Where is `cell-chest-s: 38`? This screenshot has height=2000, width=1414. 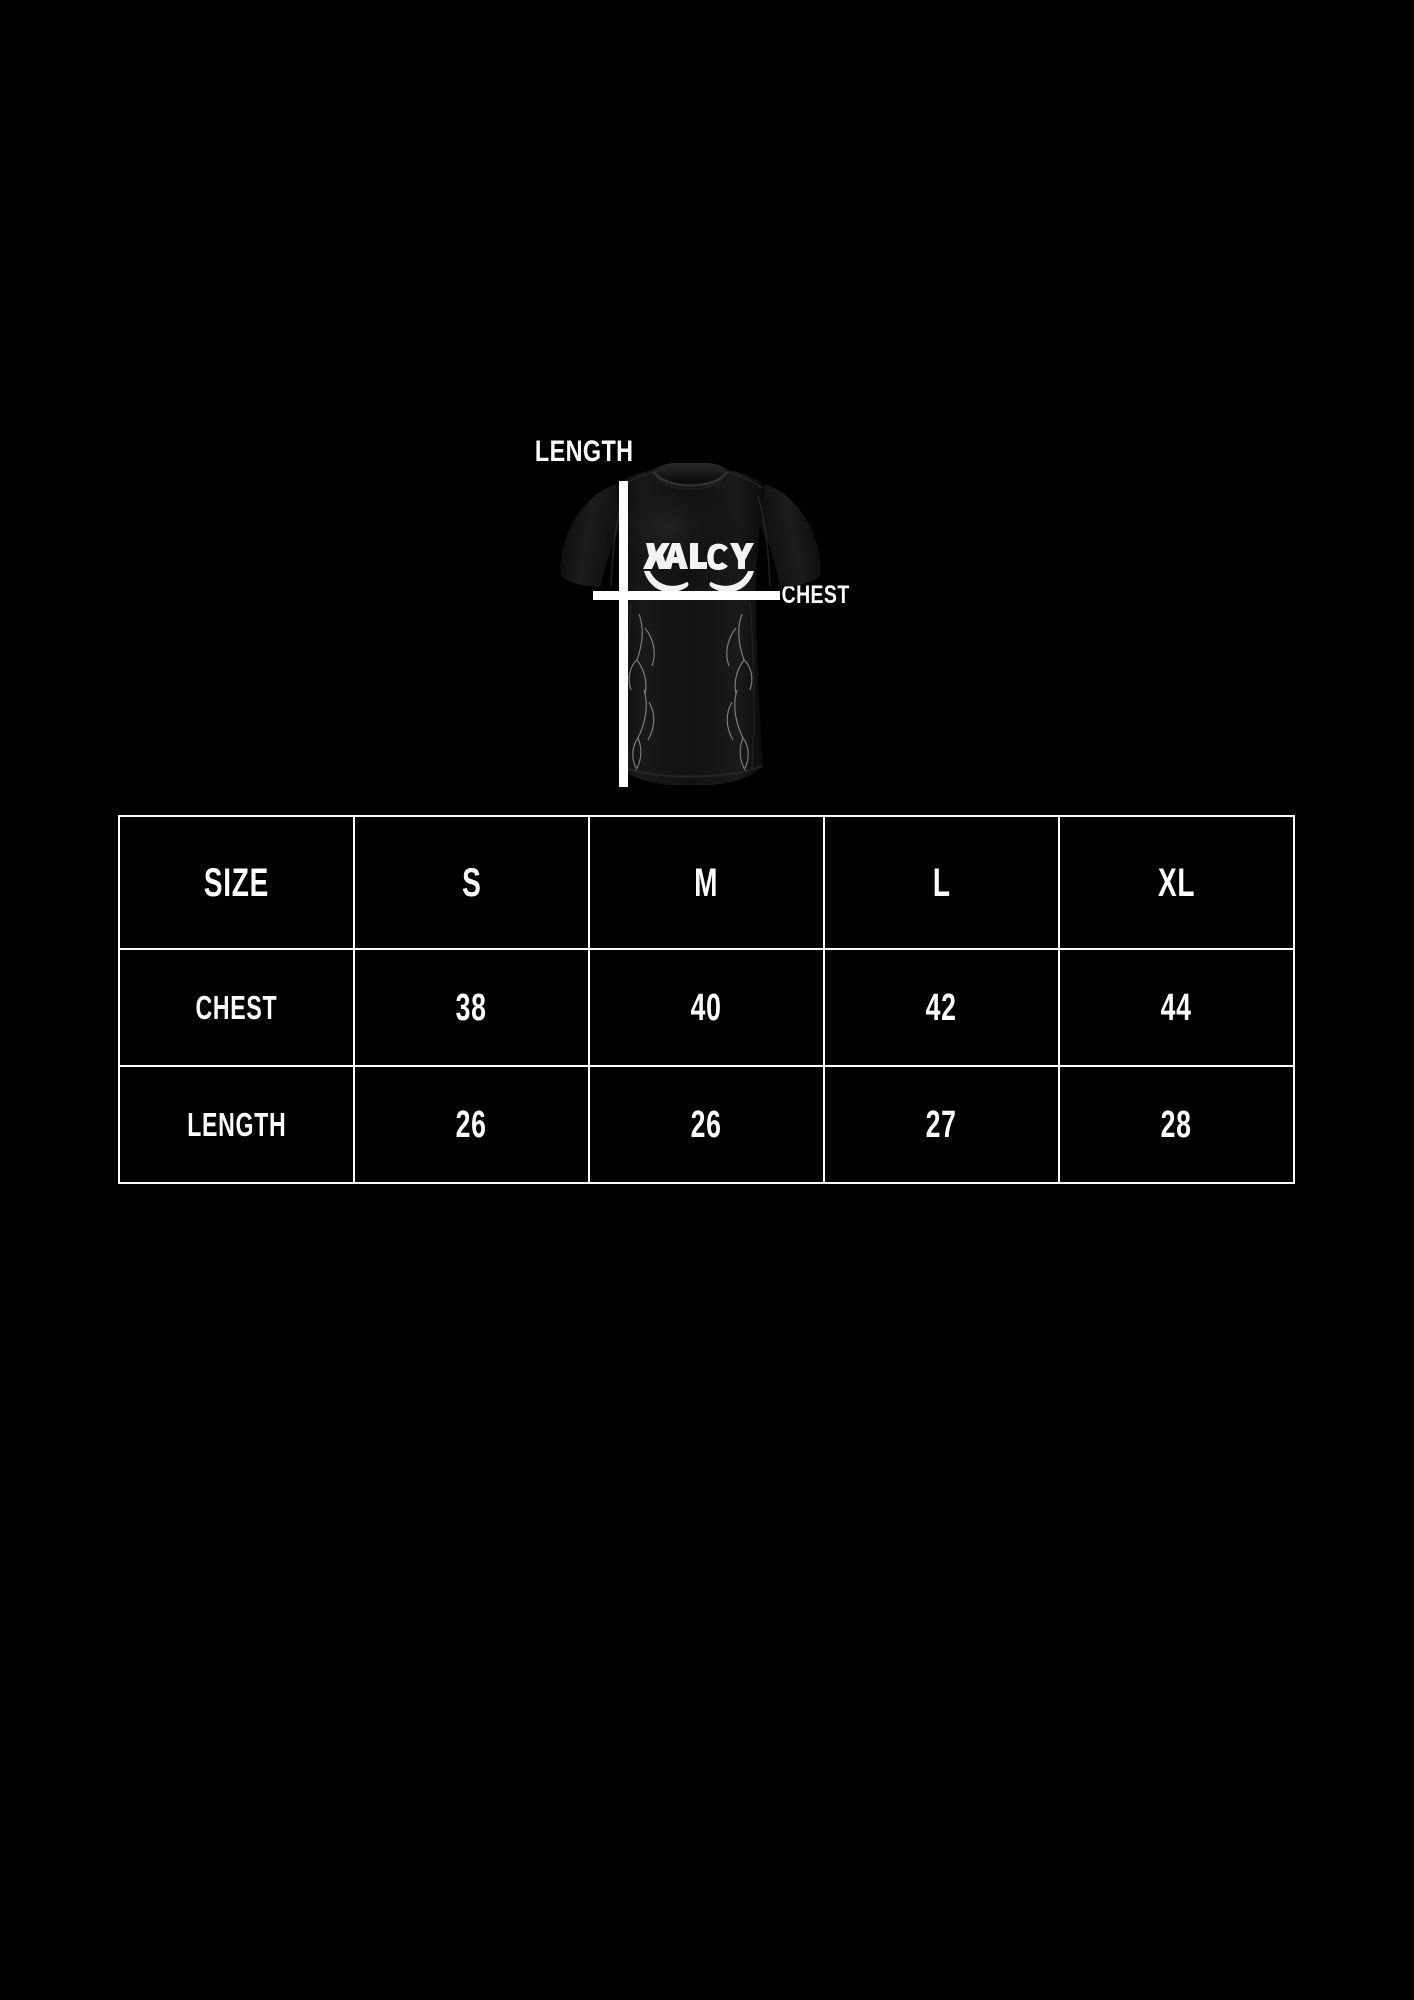
cell-chest-s: 38 is located at coordinates (471, 1007).